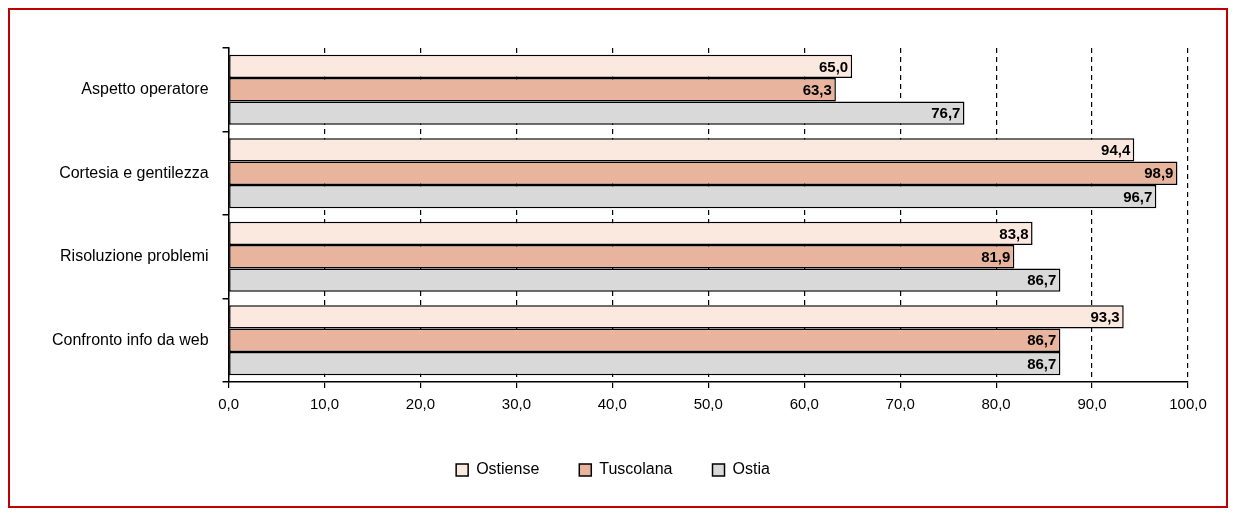 This screenshot has width=1238, height=518. I want to click on x-tick-label: 60,0, so click(804, 404).